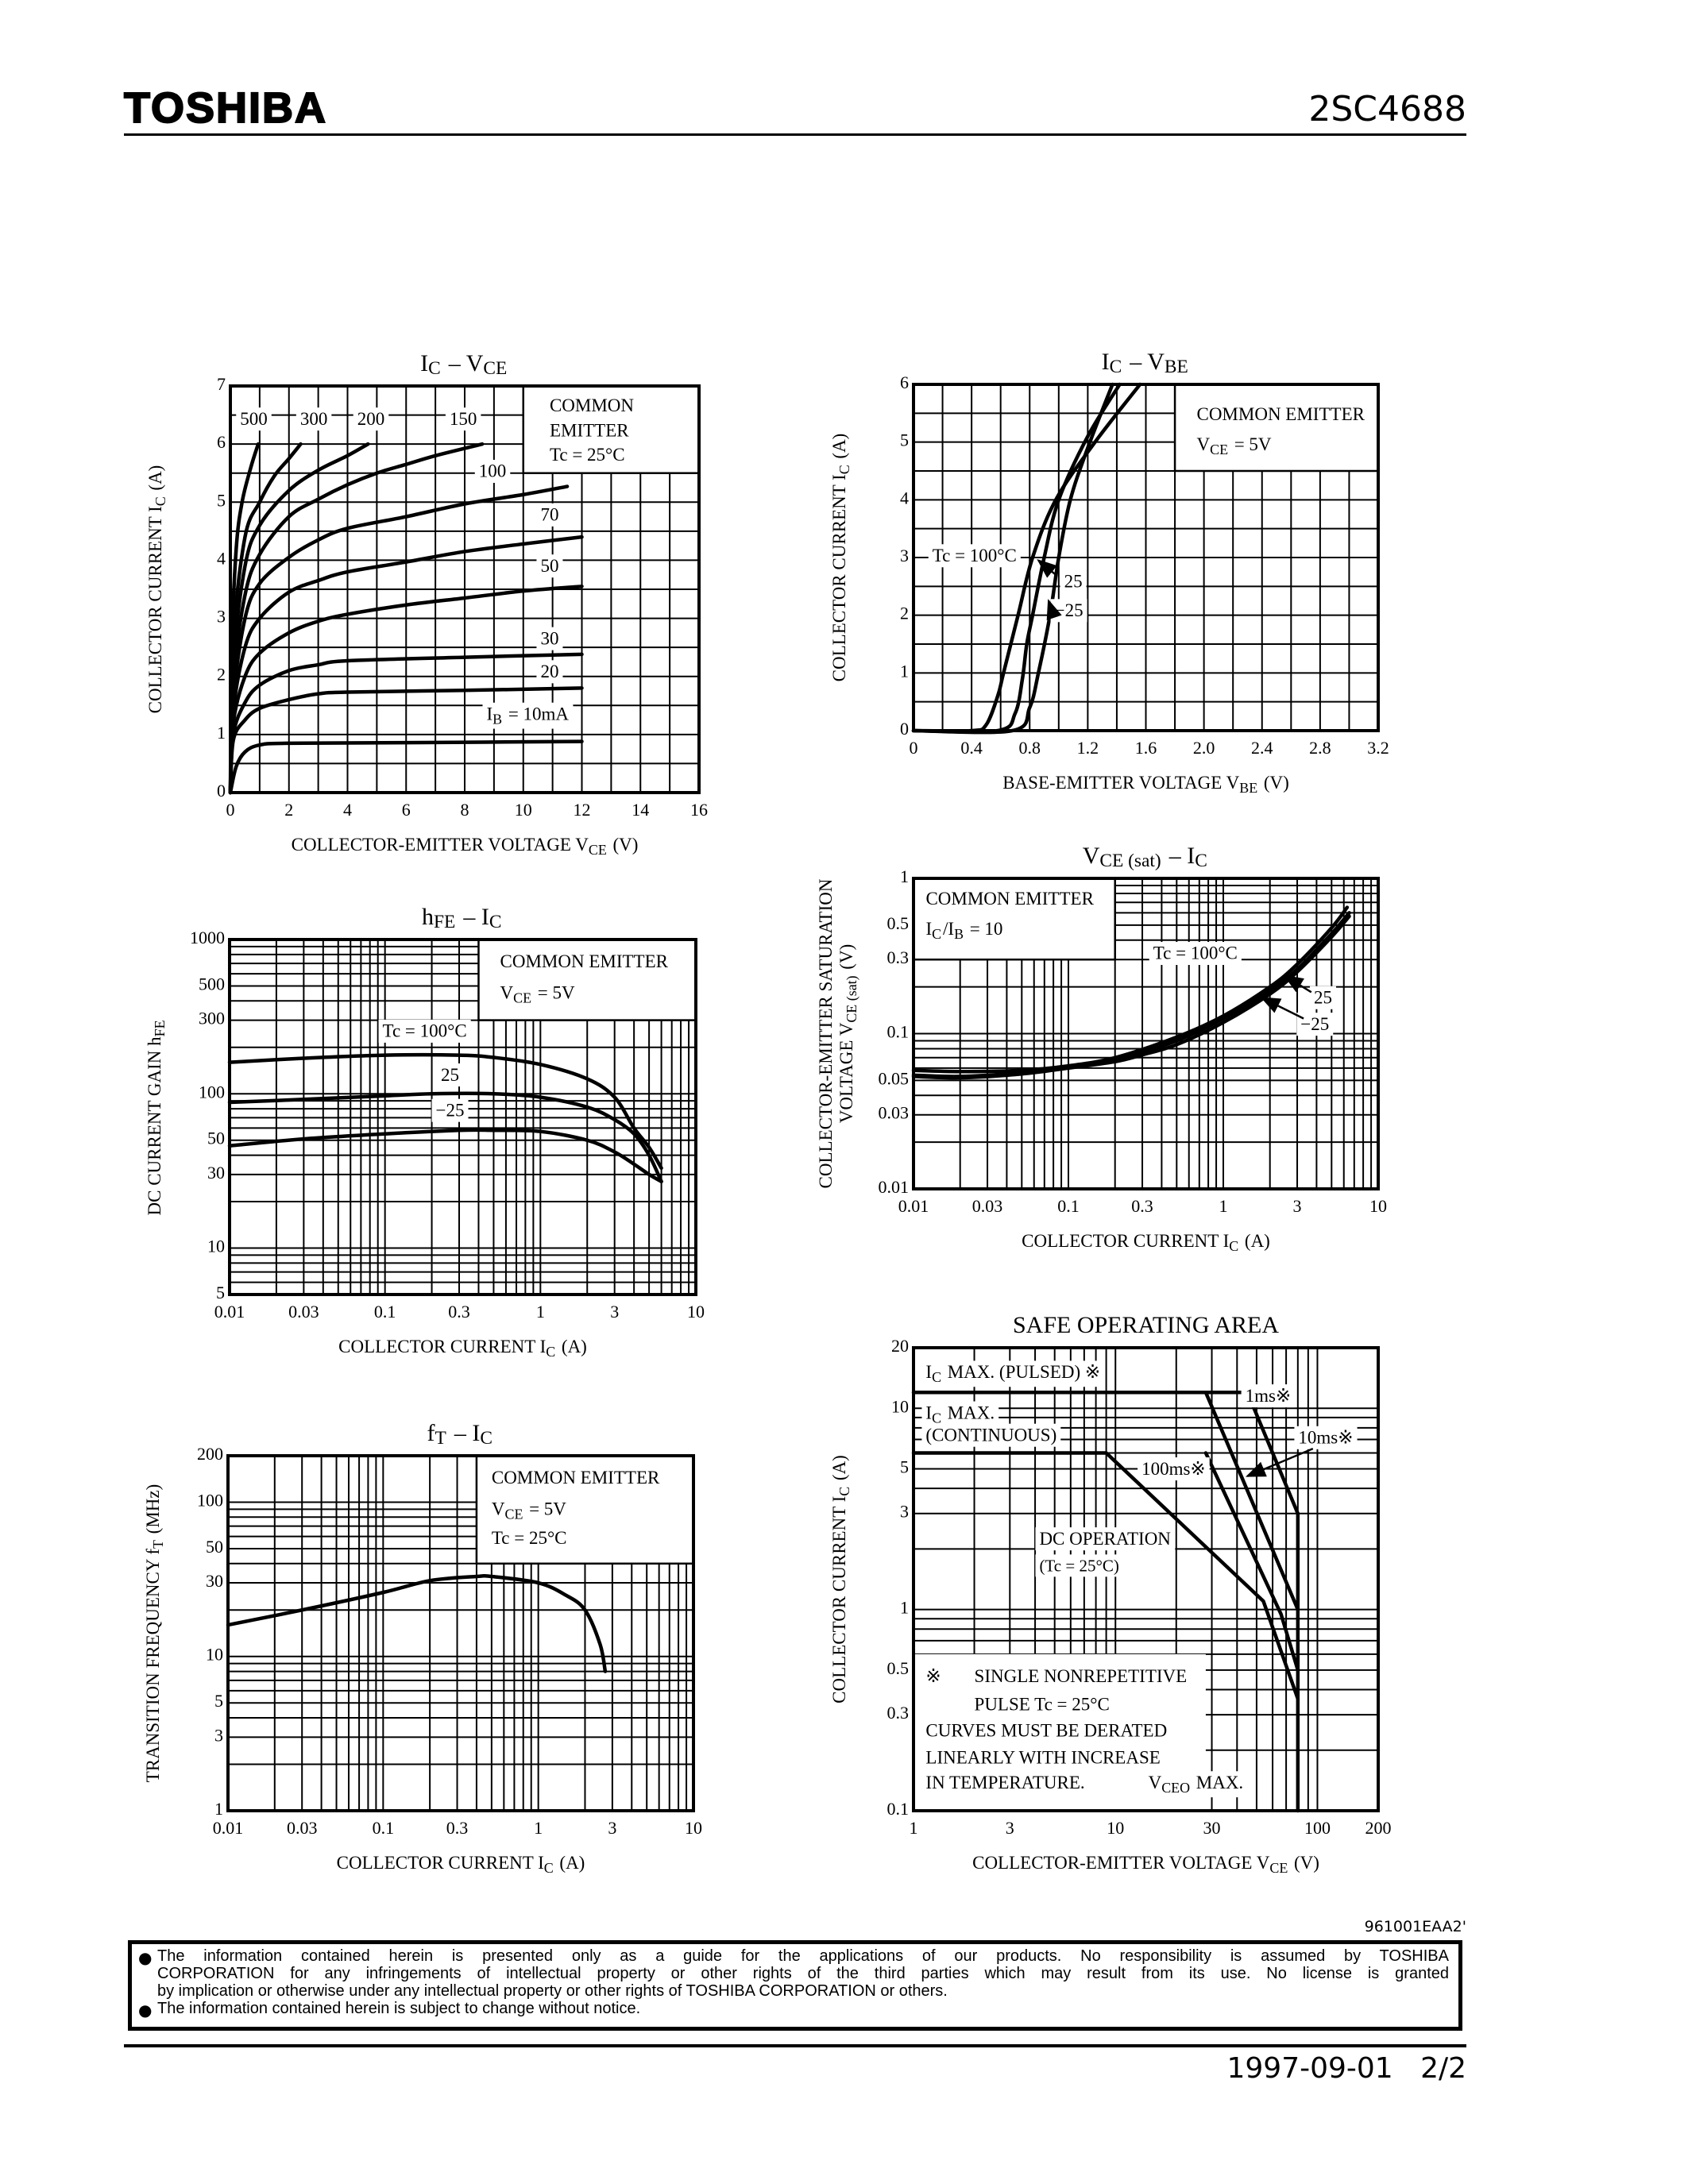 The width and height of the screenshot is (1688, 2184). Describe the element at coordinates (1173, 1469) in the screenshot. I see `series-label: 100ms※` at that location.